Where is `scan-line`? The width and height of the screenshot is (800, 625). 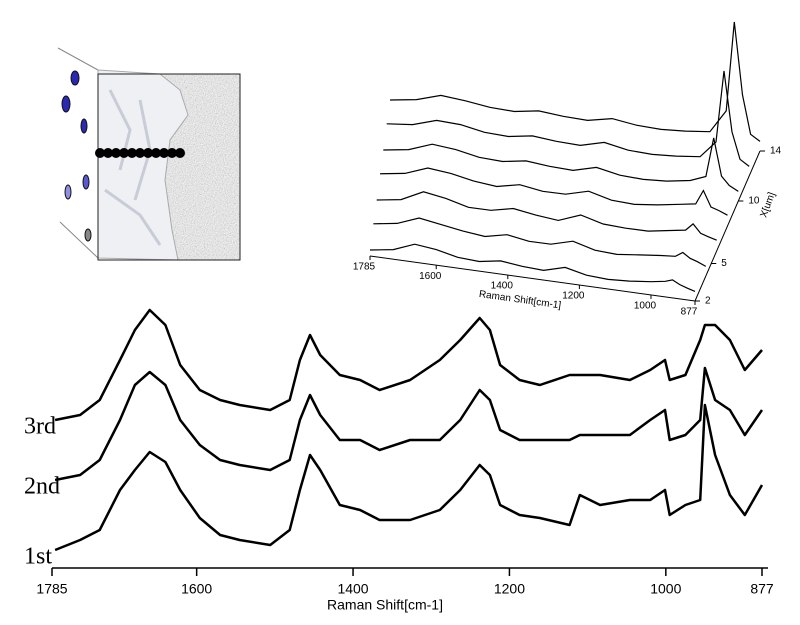 scan-line is located at coordinates (140, 153).